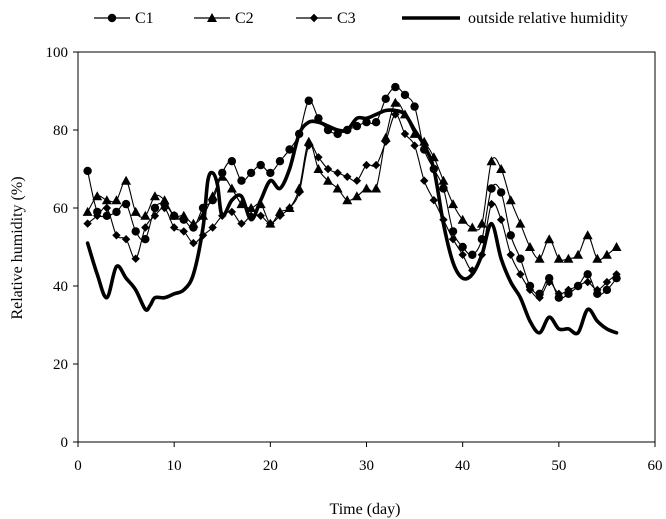  What do you see at coordinates (361, 18) in the screenshot?
I see `legend: C1 C2 C3 outside relative humidity` at bounding box center [361, 18].